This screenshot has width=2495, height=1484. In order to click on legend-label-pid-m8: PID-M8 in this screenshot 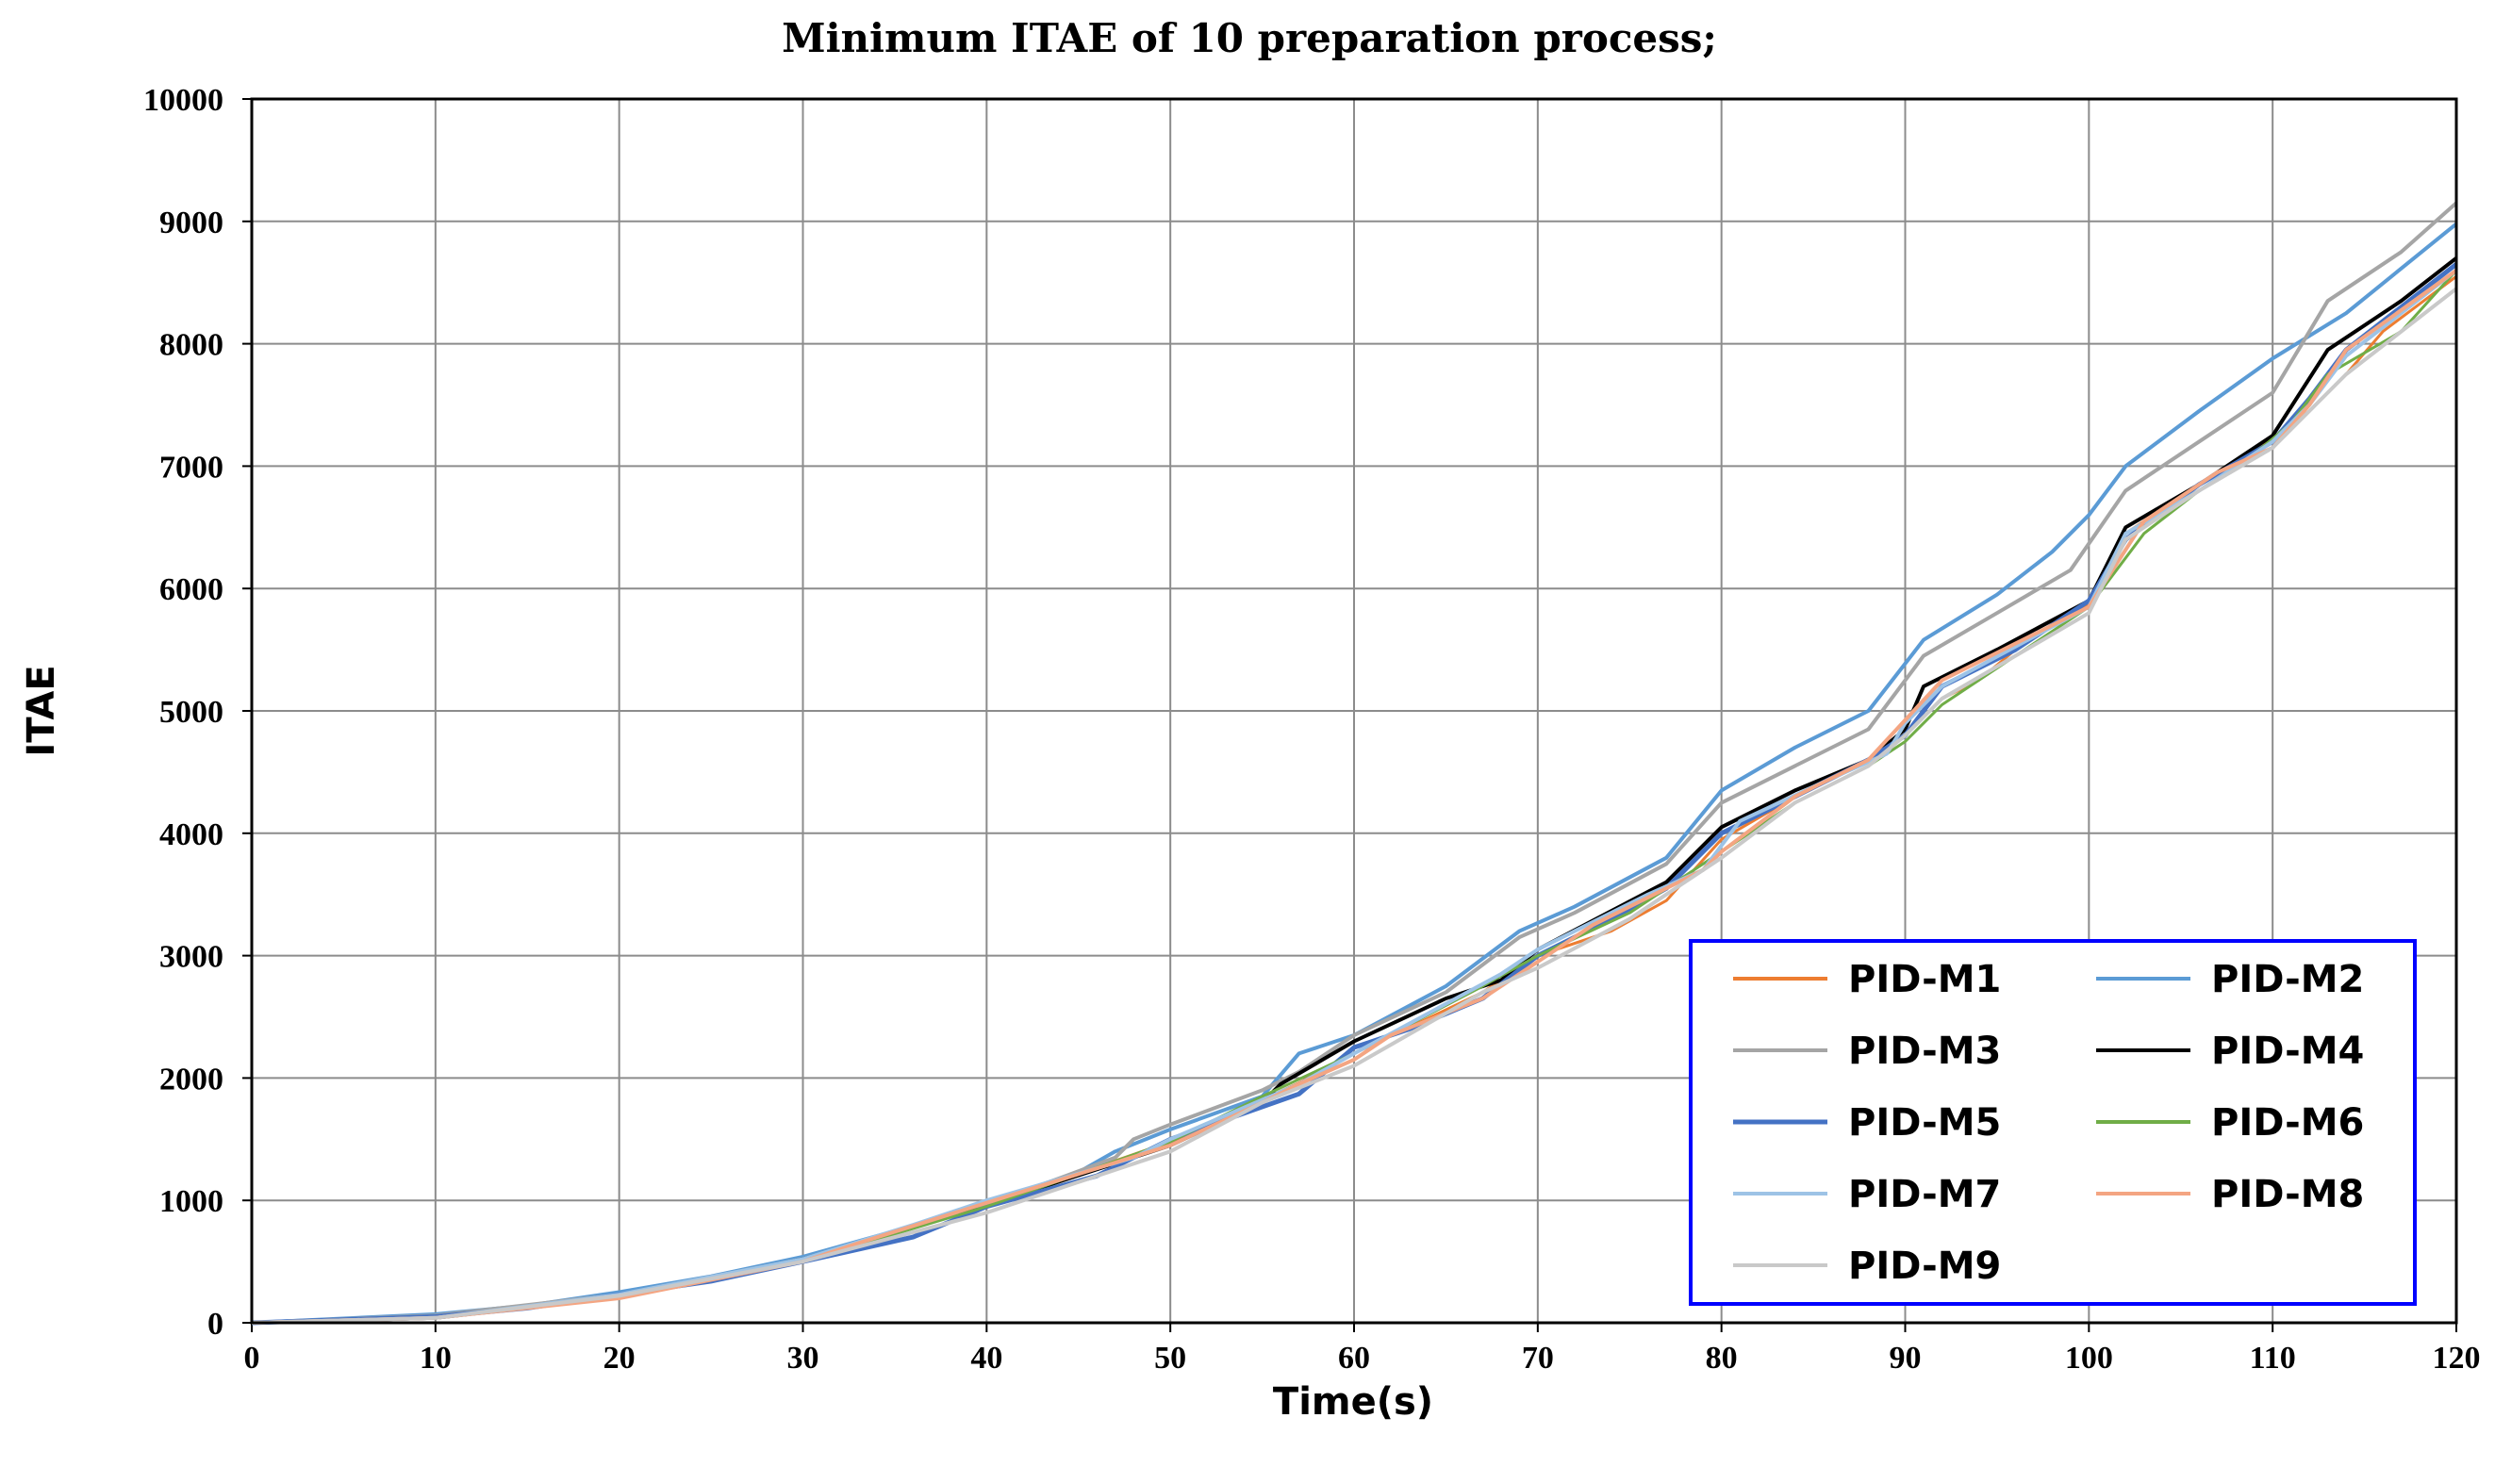, I will do `click(2288, 1194)`.